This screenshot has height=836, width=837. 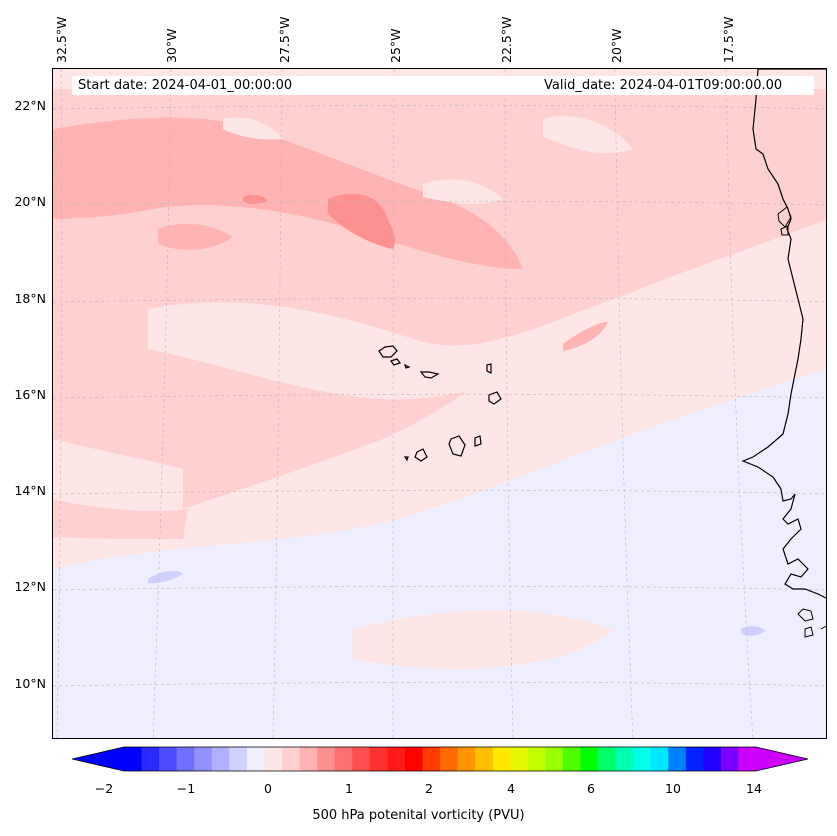 I want to click on colorbar-tick-label: −1, so click(x=186, y=788).